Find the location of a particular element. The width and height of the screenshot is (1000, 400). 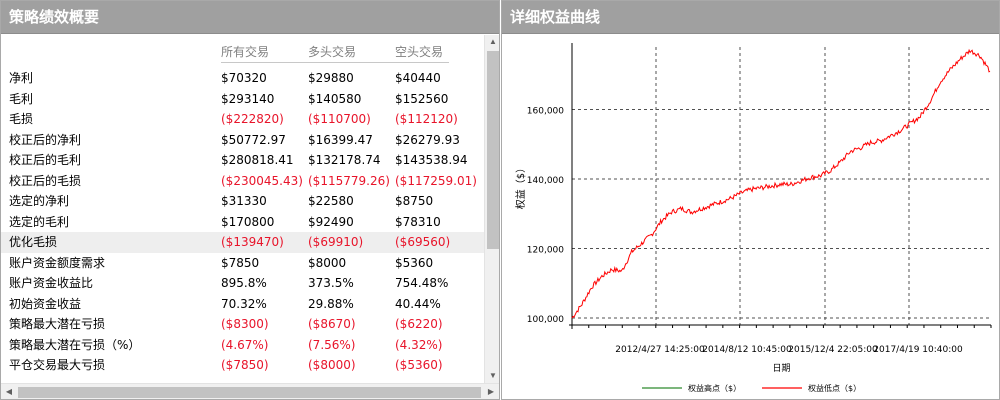

table-header-row: 所有交易 多头交易 空头交易 is located at coordinates (242, 49).